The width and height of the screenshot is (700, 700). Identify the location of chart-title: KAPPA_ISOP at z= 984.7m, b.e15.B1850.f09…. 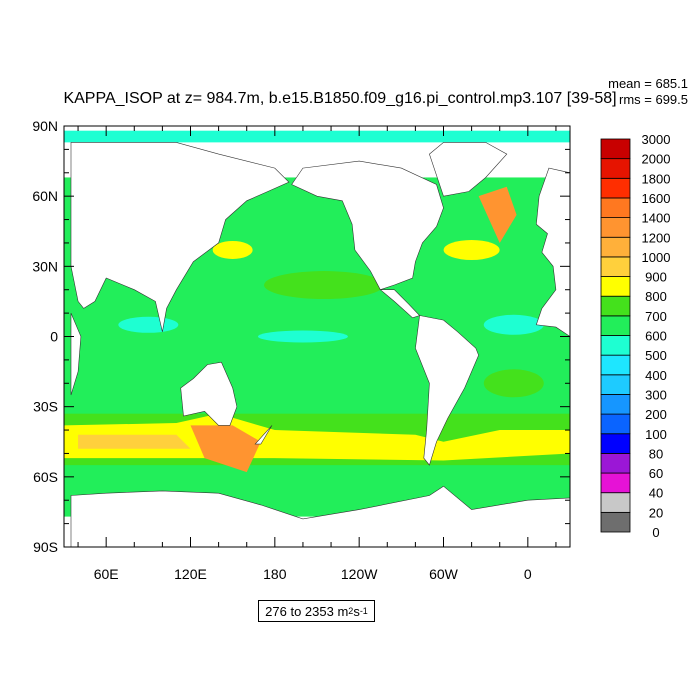
(339, 98).